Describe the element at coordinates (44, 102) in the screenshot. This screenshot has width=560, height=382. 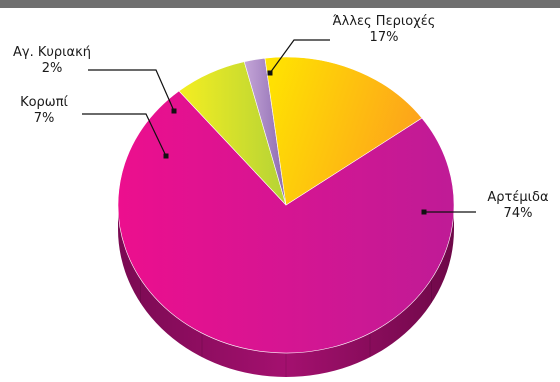
I see `slice-label-koropi-name: Κορωπί` at that location.